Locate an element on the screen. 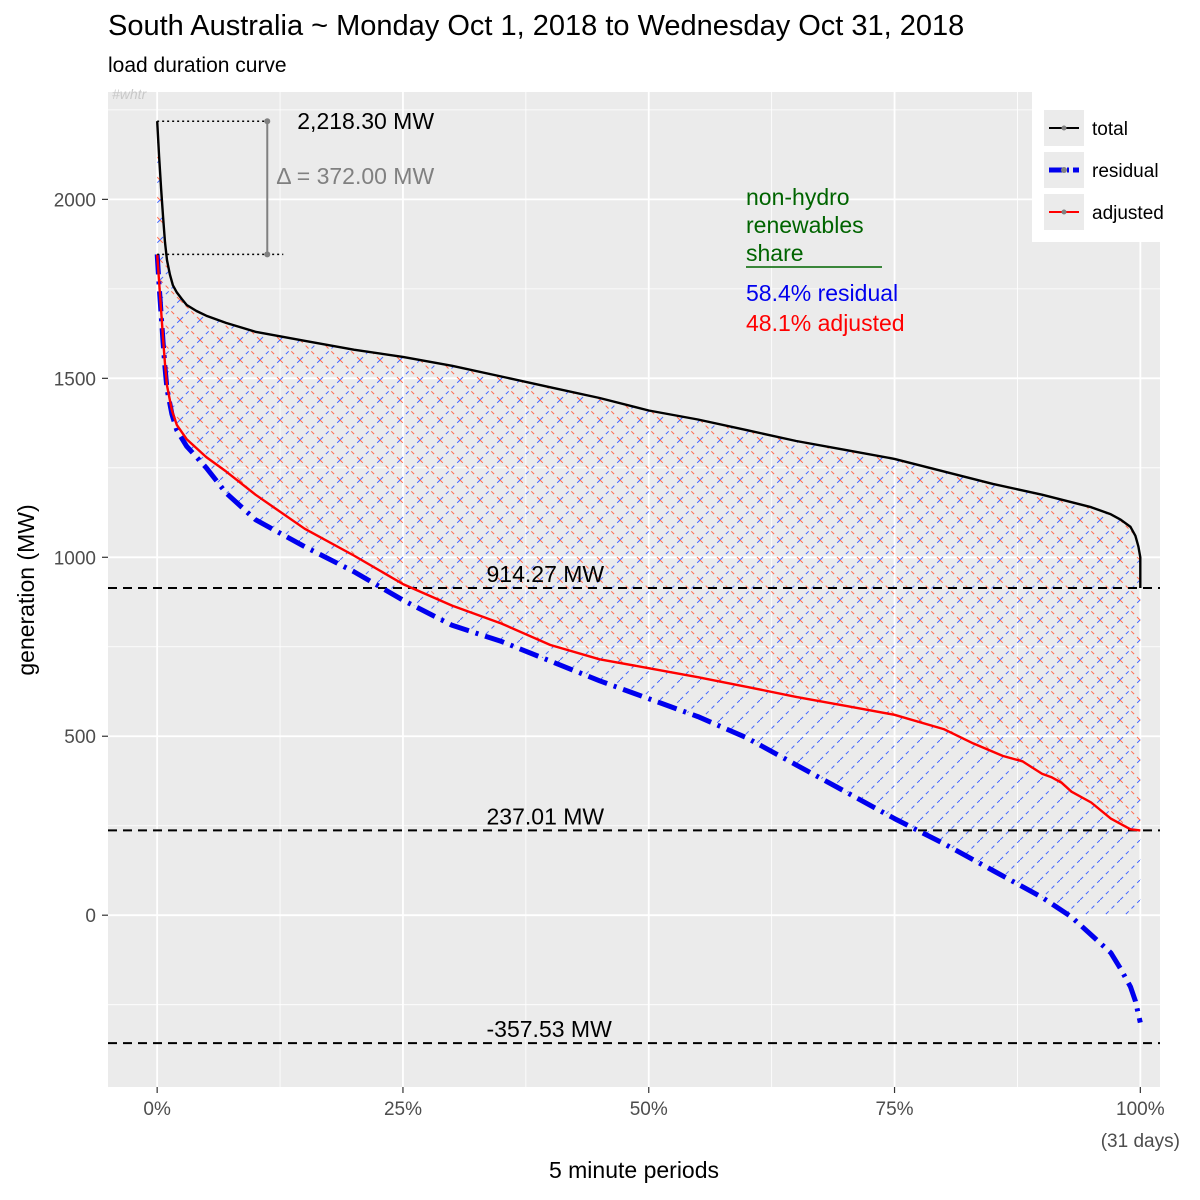 The width and height of the screenshot is (1200, 1200). annotations: 2,218.30 MW Δ = 372.00 MW is located at coordinates (295, 183).